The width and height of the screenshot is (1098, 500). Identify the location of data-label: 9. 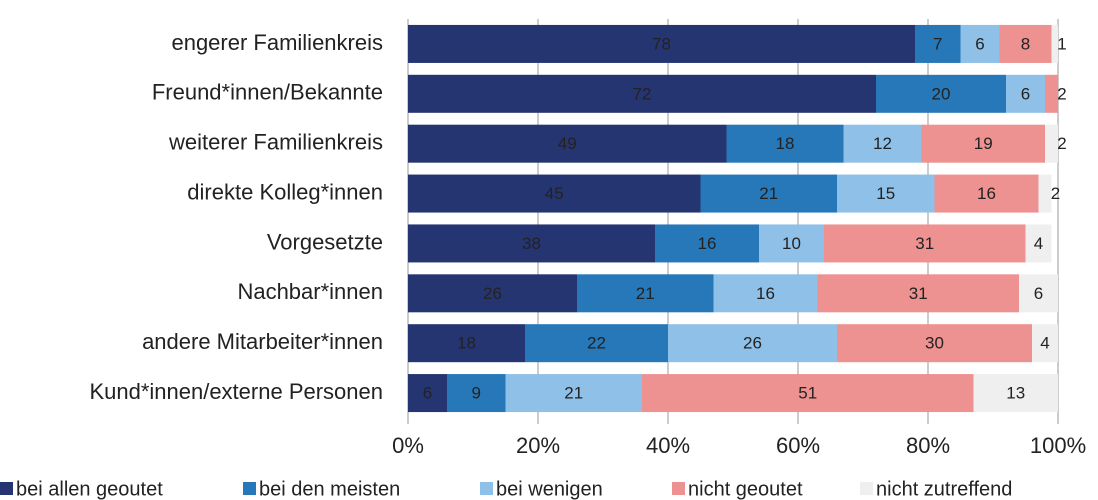
(476, 393).